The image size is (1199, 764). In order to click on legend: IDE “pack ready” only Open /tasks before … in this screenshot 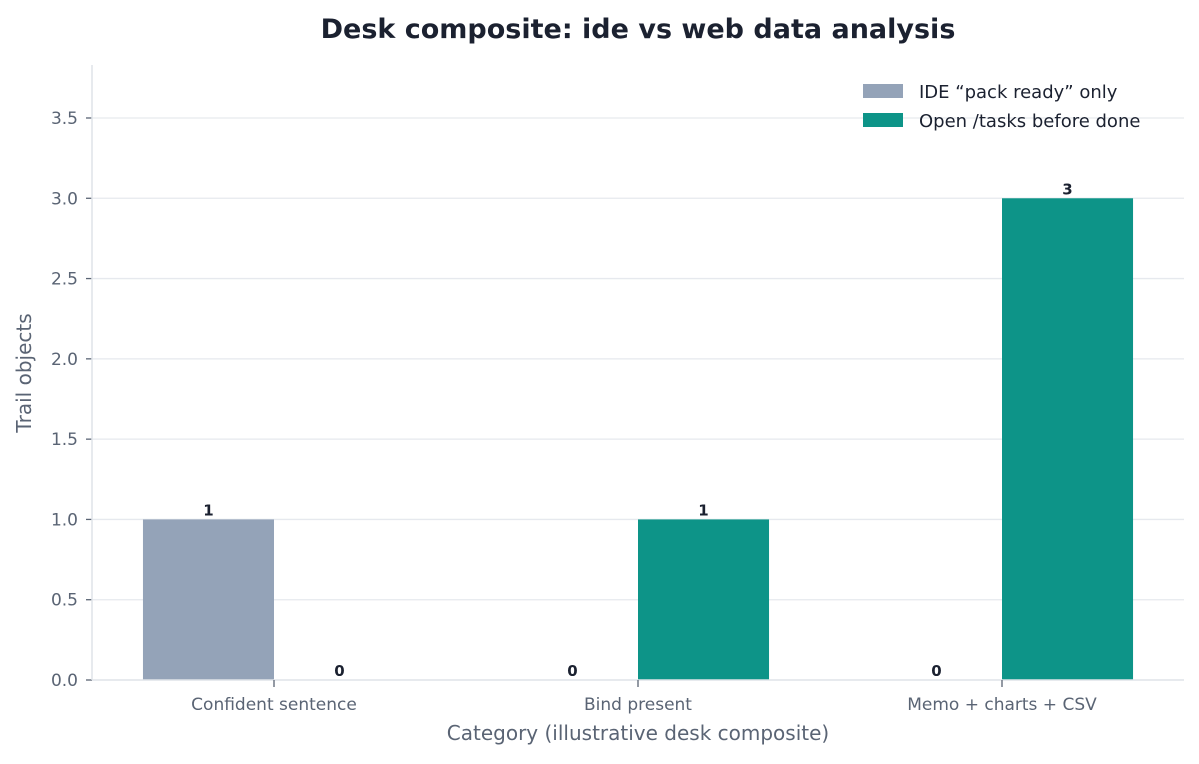, I will do `click(1001, 107)`.